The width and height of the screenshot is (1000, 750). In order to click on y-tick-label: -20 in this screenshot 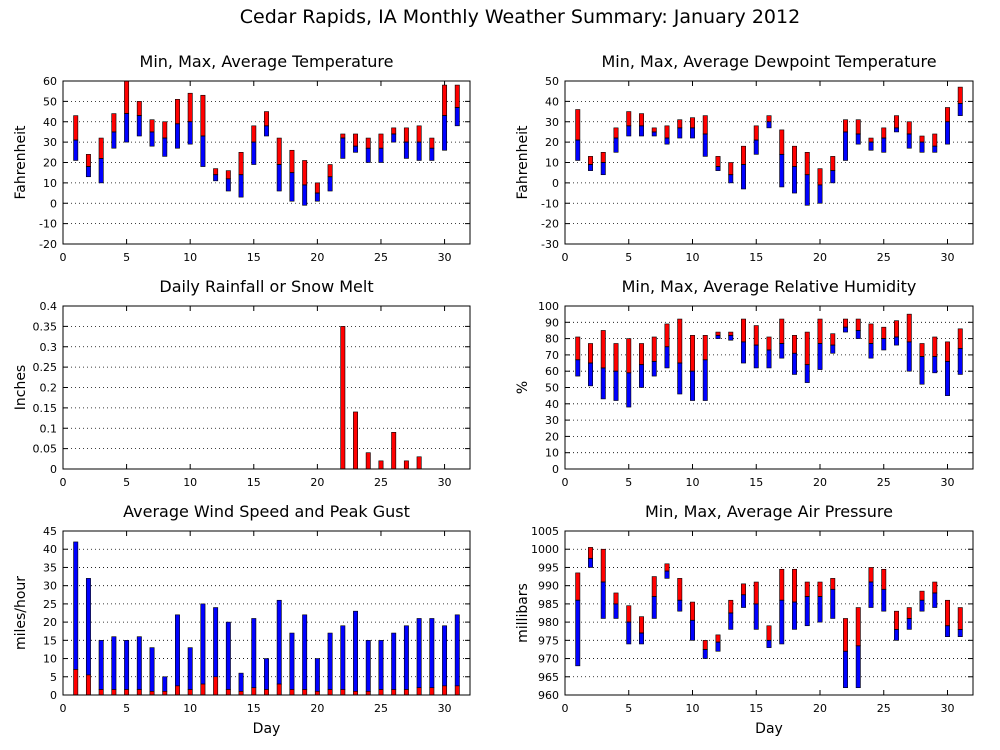, I will do `click(550, 224)`.